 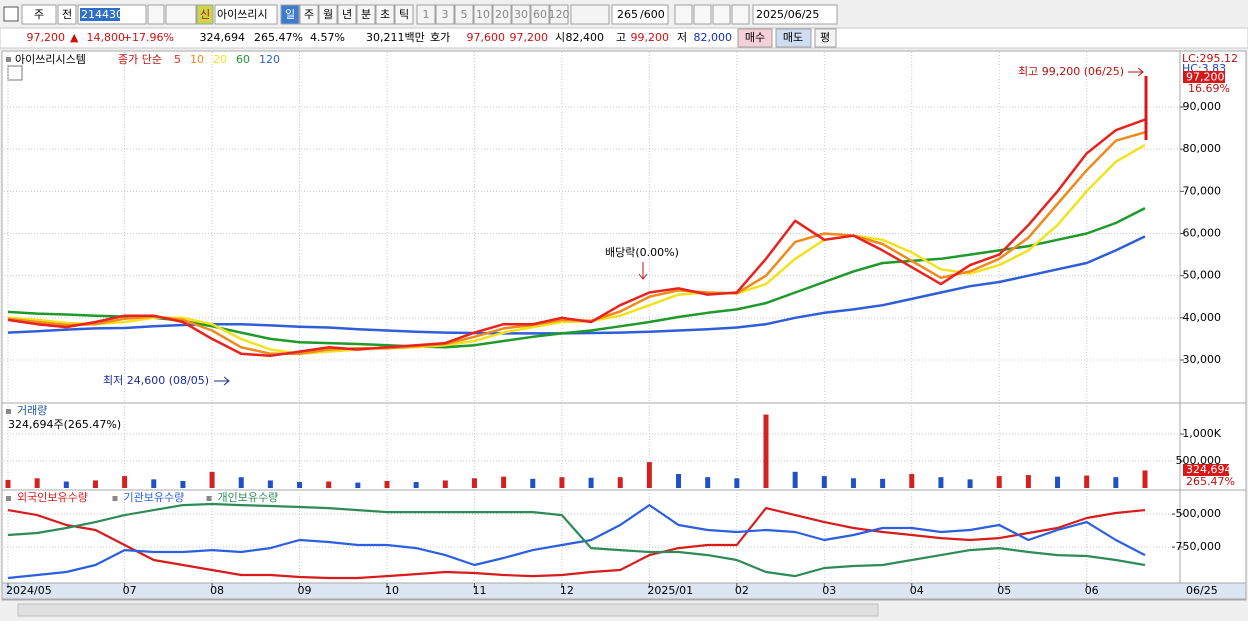 What do you see at coordinates (755, 38) in the screenshot?
I see `buy-button` at bounding box center [755, 38].